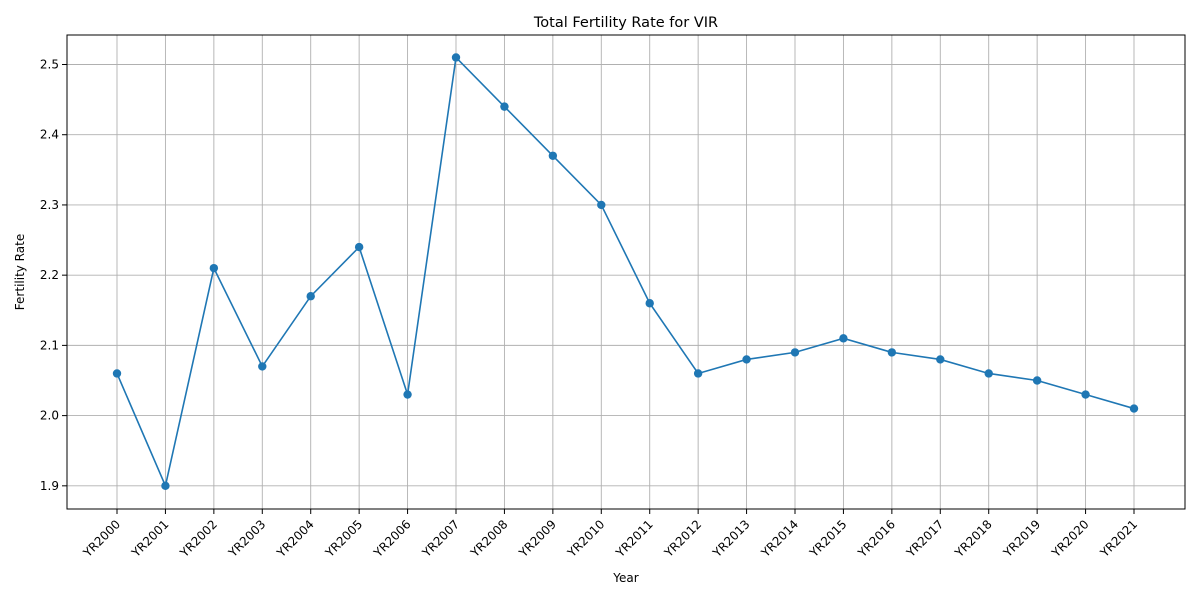 The image size is (1200, 600). Describe the element at coordinates (625, 578) in the screenshot. I see `x-axis-label: Year` at that location.